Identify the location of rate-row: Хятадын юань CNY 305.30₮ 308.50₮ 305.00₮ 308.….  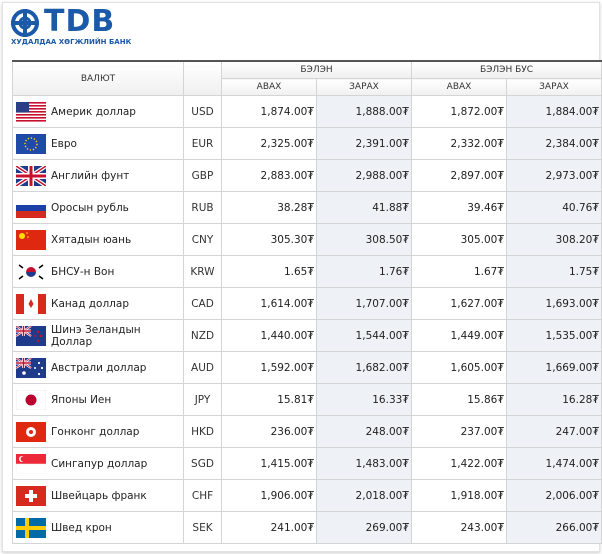
(307, 239).